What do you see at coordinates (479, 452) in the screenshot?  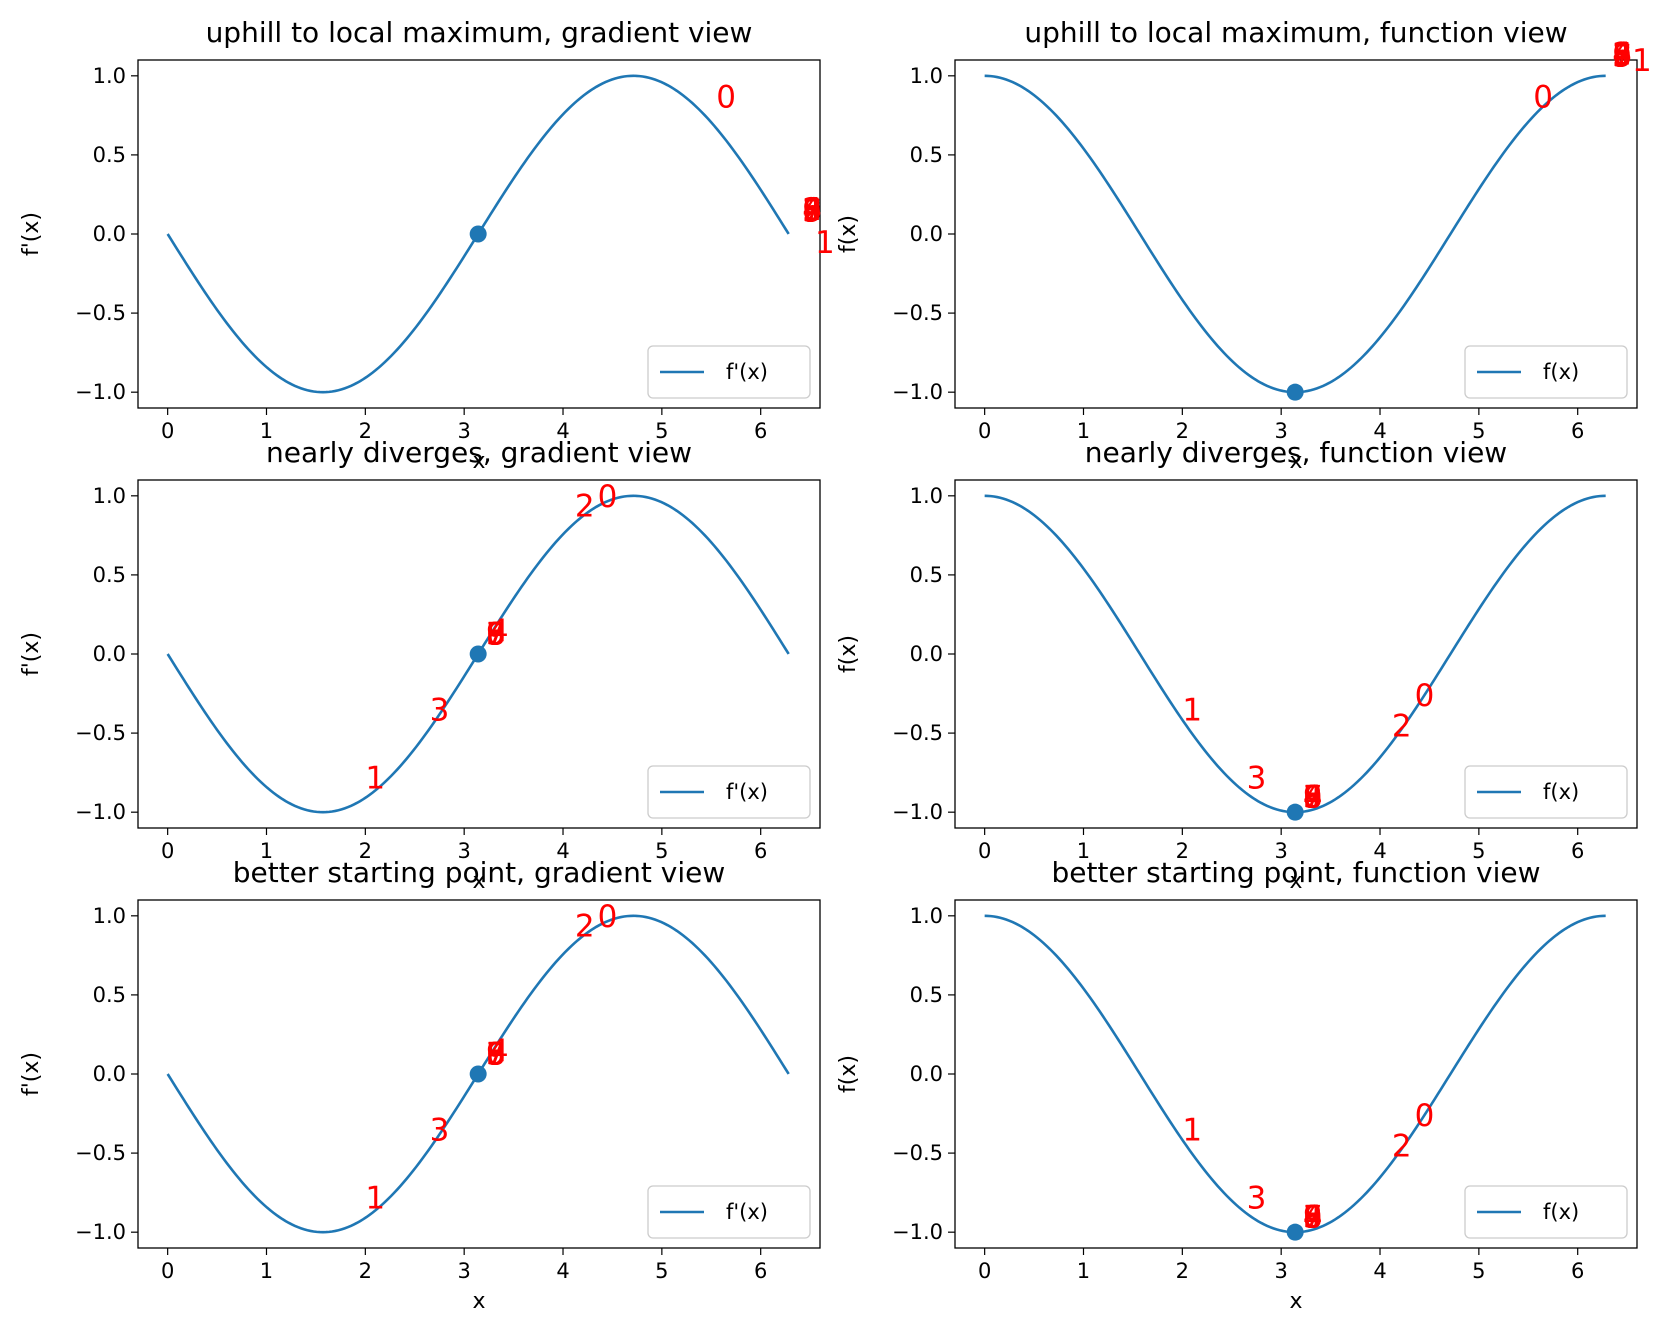 I see `chart-title: nearly diverges, gradient view` at bounding box center [479, 452].